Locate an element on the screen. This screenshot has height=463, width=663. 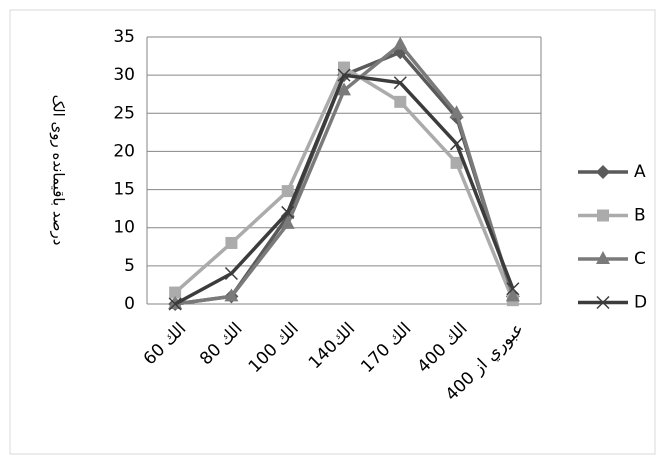
y-tick-label: 15 is located at coordinates (124, 190).